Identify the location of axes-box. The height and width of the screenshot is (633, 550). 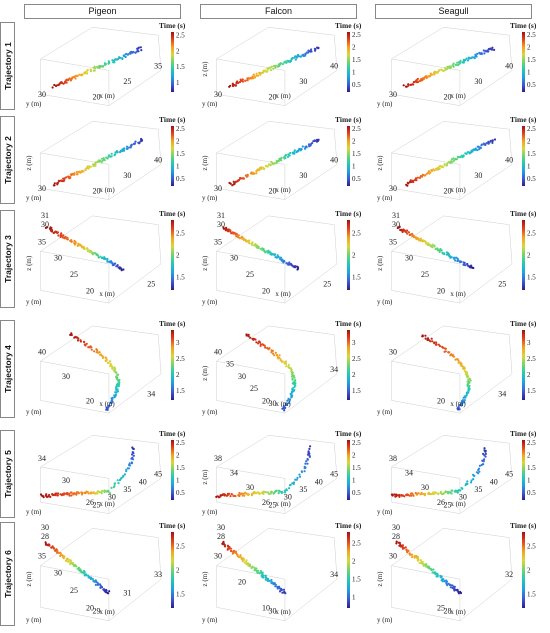
(452, 474).